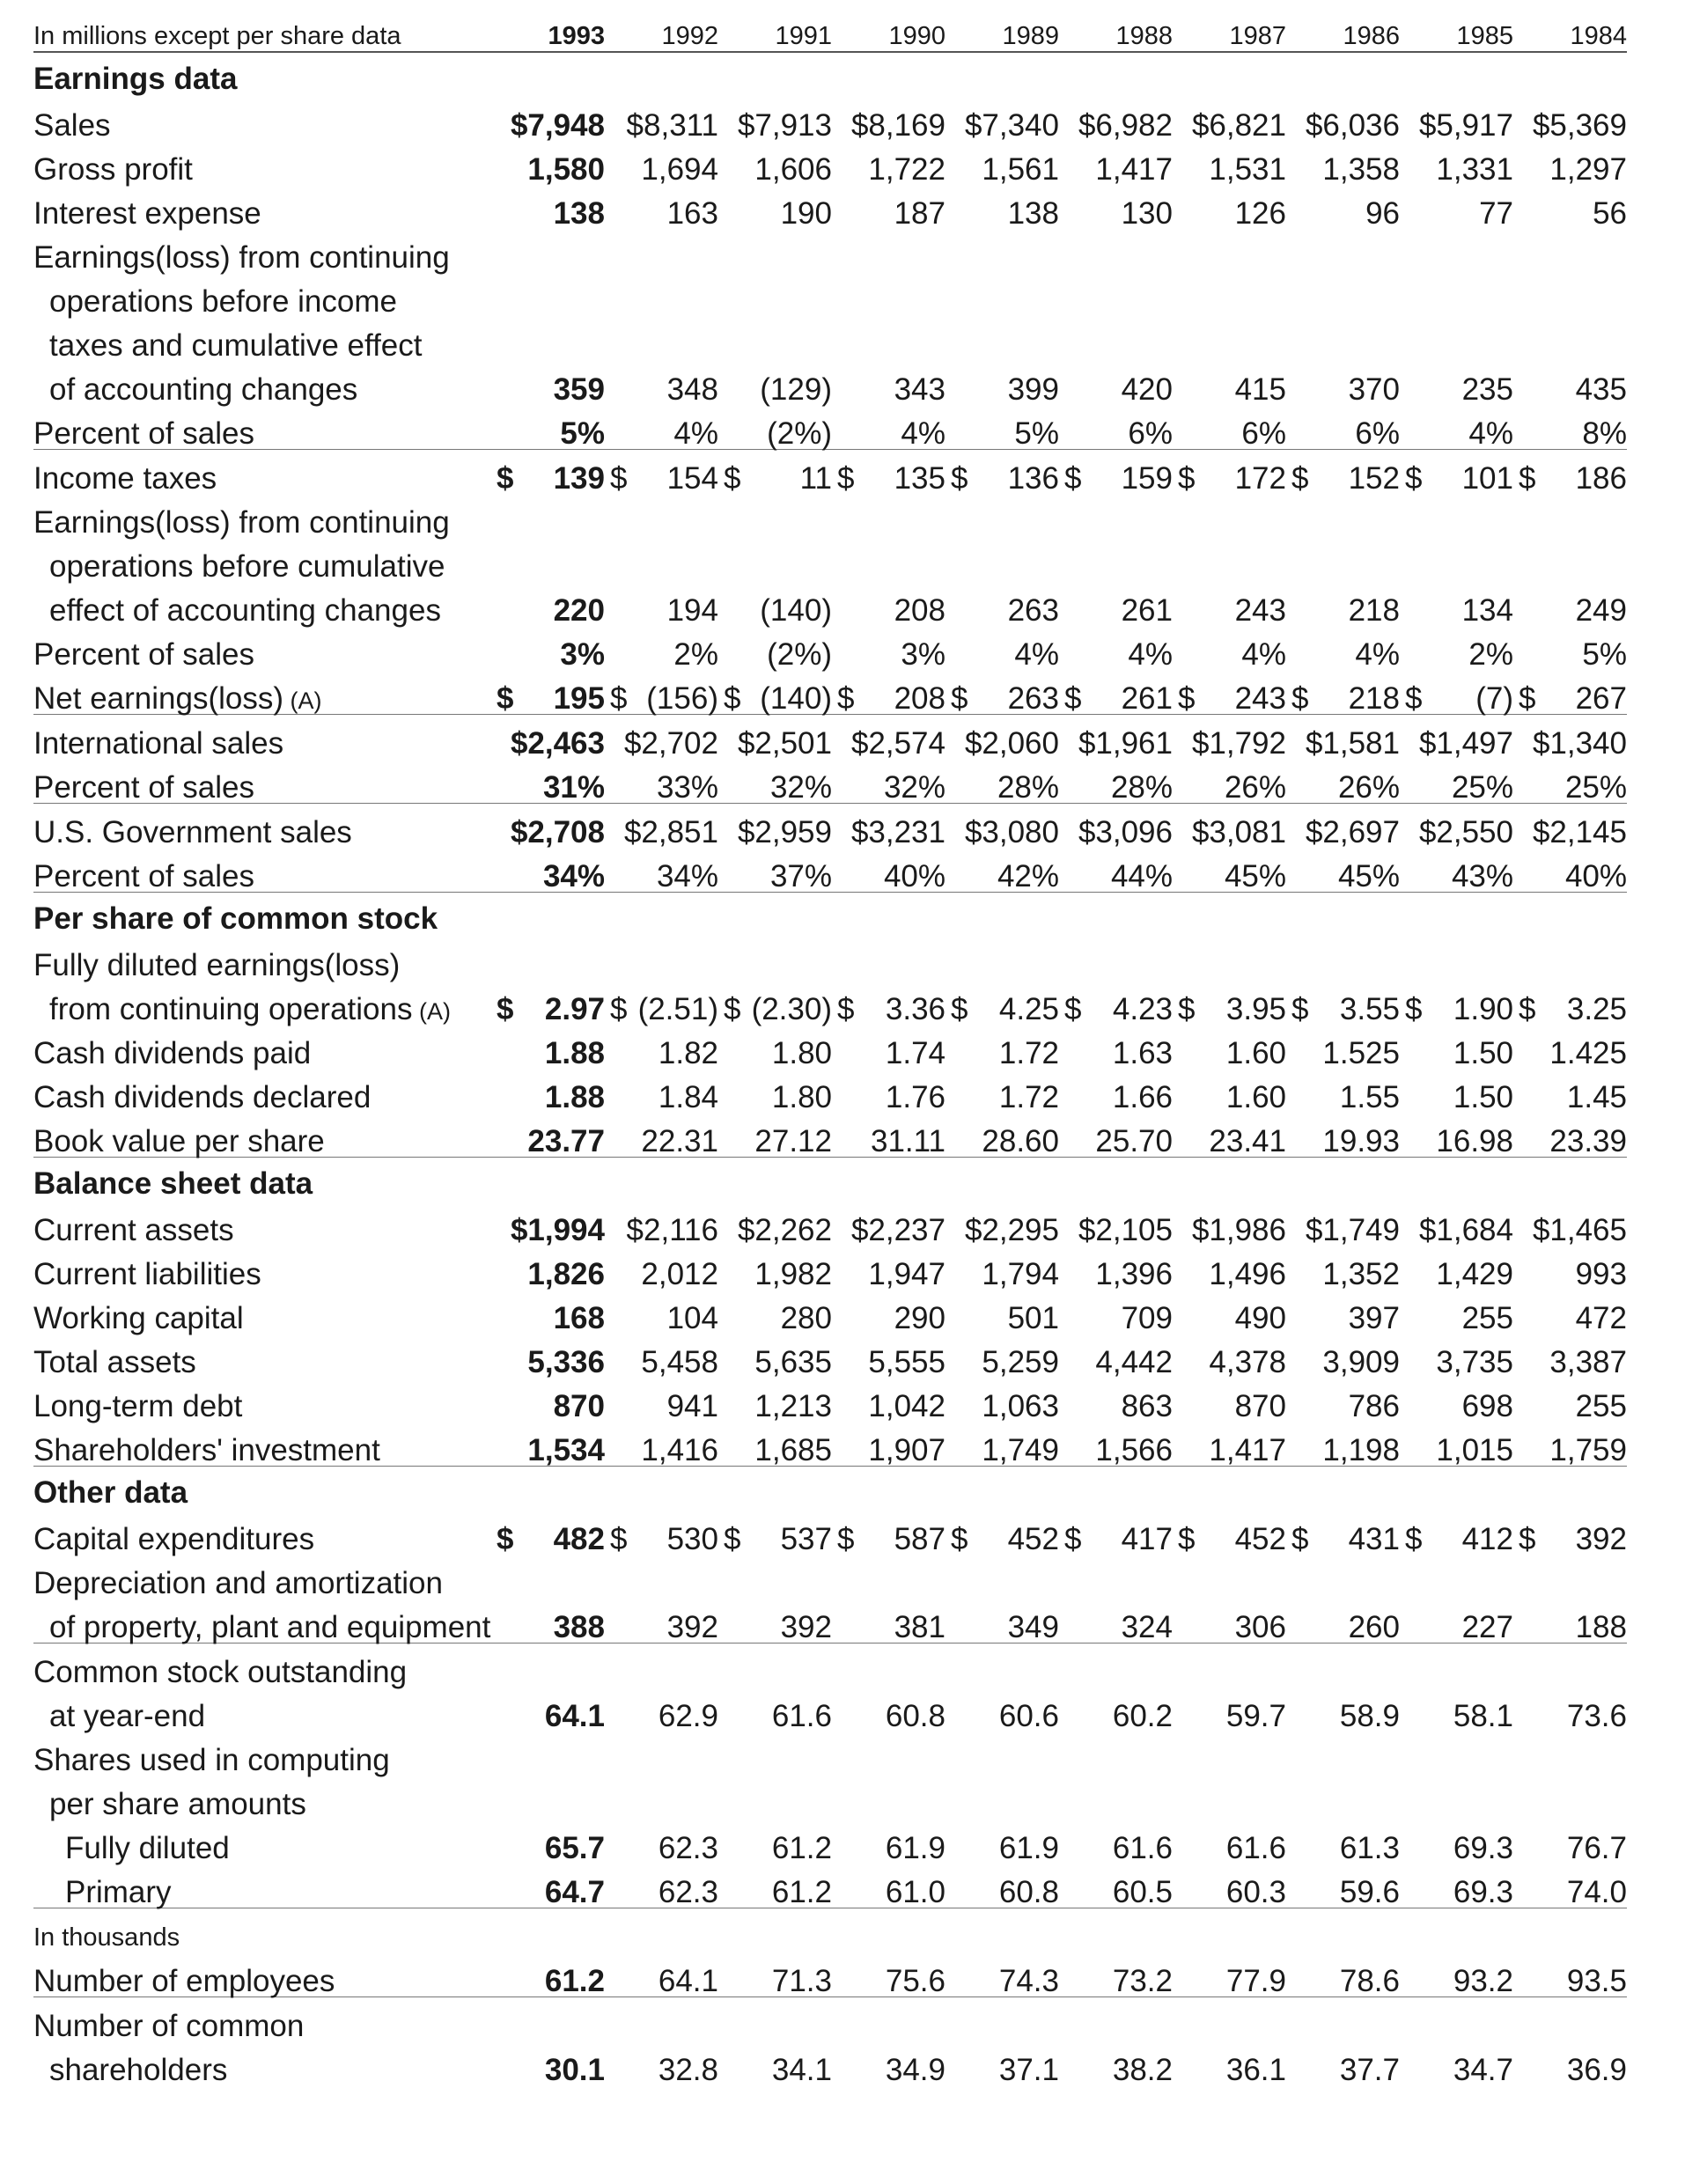 The image size is (1685, 2184). Describe the element at coordinates (801, 1097) in the screenshot. I see `value-text: 1.80` at that location.